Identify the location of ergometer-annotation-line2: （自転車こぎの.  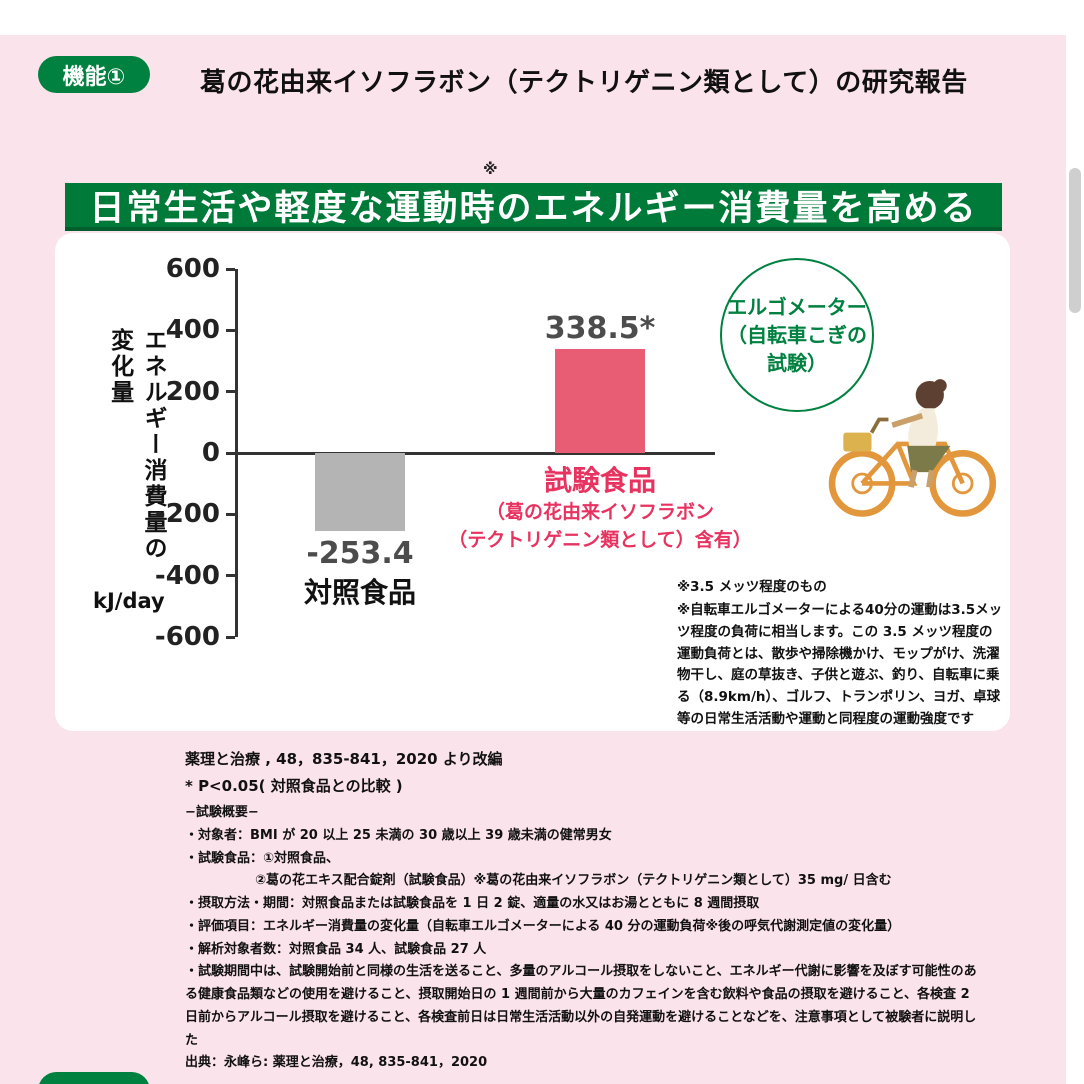
(797, 335).